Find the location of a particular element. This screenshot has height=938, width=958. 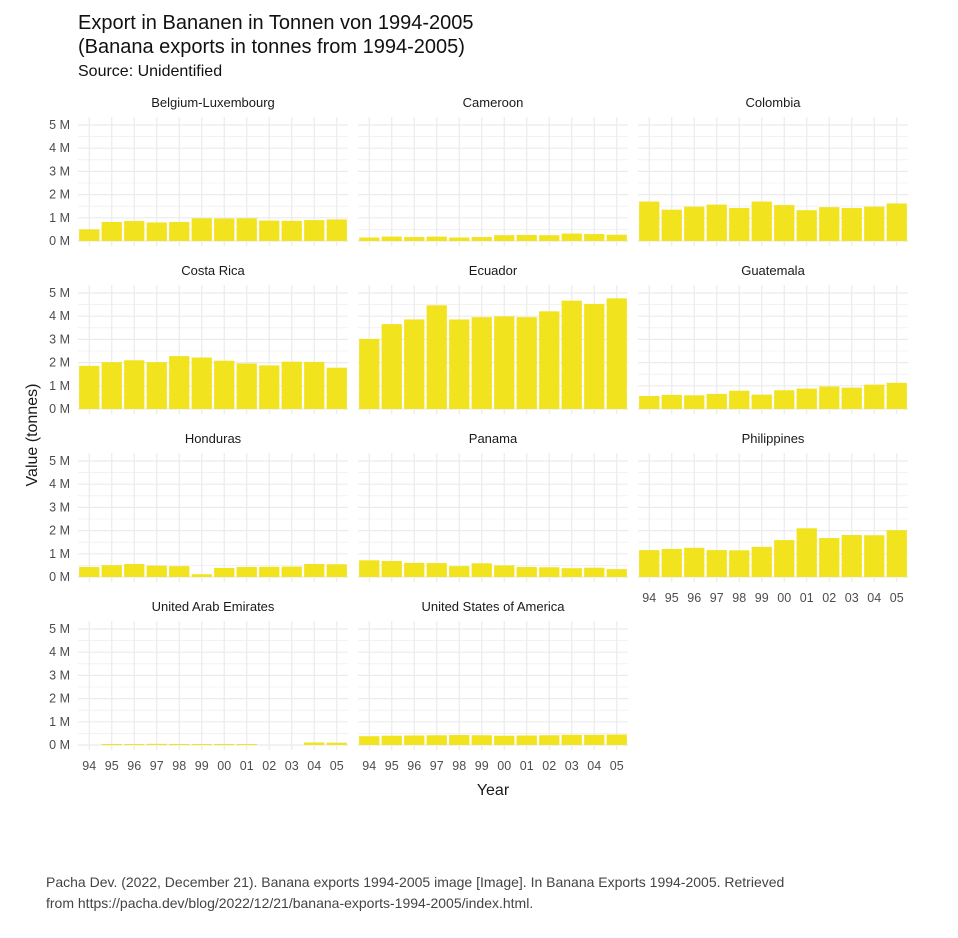

panel-title-united-arab-emirates: United Arab Emirates is located at coordinates (213, 606).